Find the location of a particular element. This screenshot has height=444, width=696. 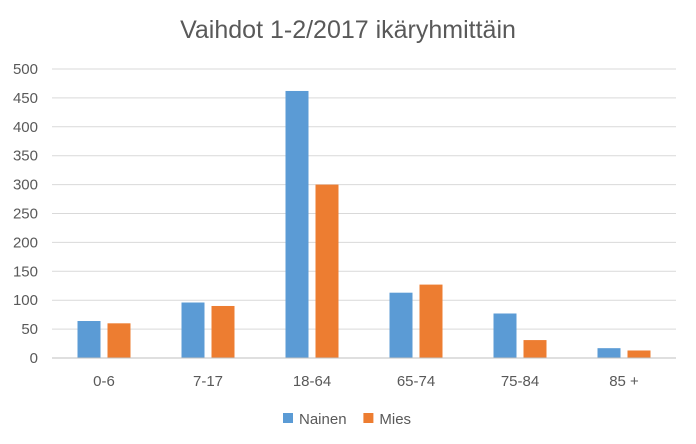

y-tick-label: 50 is located at coordinates (29, 329).